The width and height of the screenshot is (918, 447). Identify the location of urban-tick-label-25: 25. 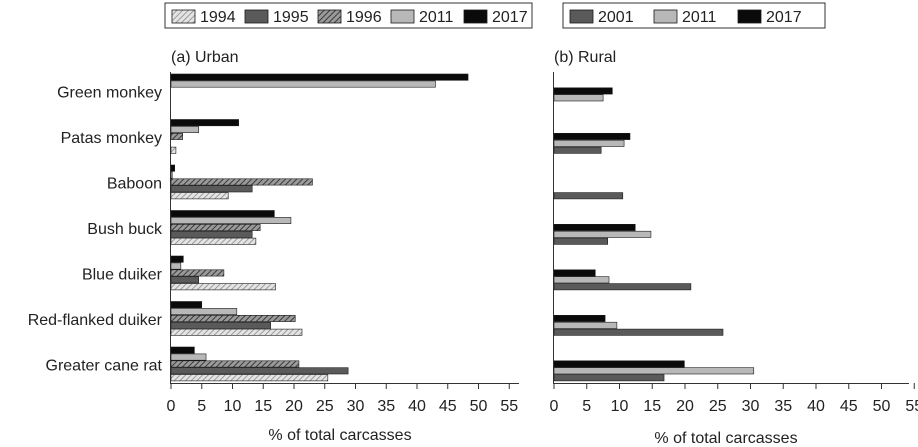
(325, 406).